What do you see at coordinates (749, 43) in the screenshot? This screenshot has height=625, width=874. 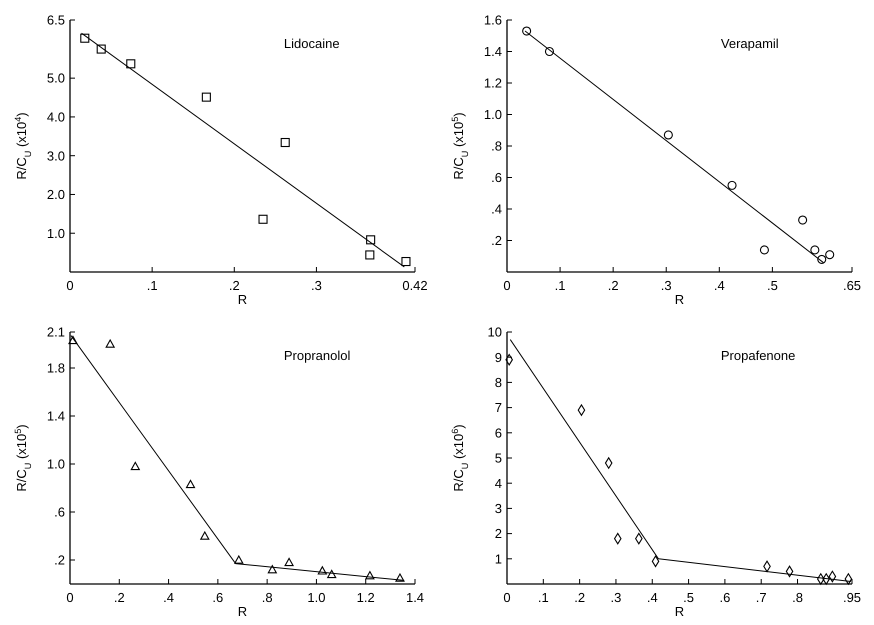 I see `text: Verapamil` at bounding box center [749, 43].